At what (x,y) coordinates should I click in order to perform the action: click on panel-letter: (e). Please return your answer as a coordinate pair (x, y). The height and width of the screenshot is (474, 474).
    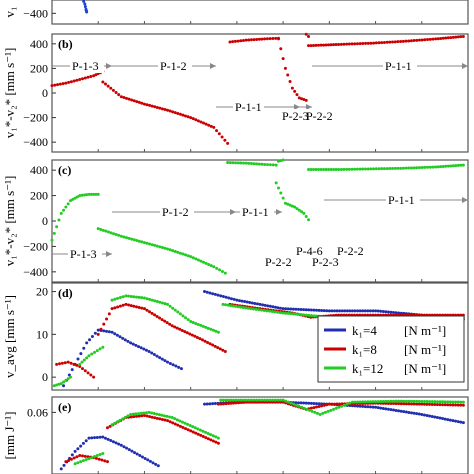
    Looking at the image, I should click on (64, 407).